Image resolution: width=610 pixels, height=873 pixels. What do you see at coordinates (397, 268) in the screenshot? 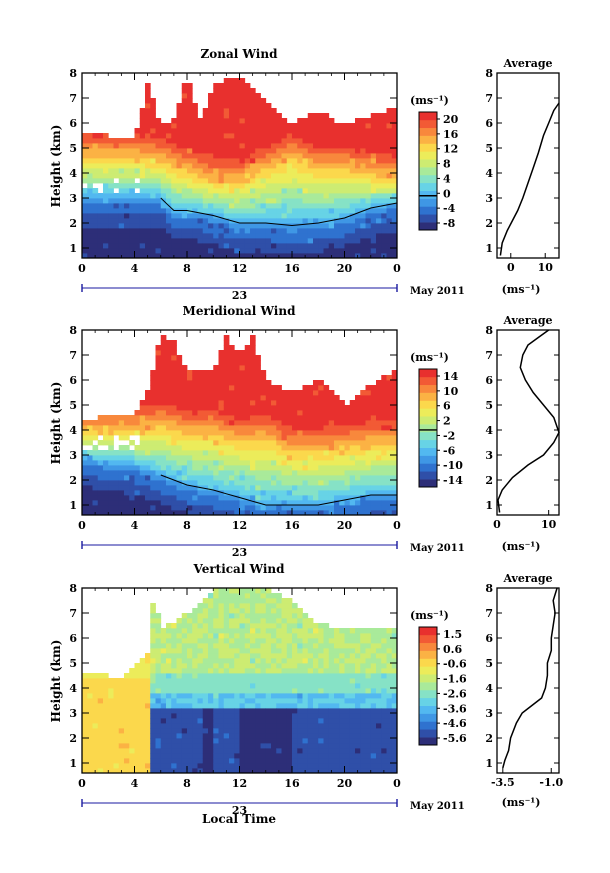
I see `x-tick-label: 0` at bounding box center [397, 268].